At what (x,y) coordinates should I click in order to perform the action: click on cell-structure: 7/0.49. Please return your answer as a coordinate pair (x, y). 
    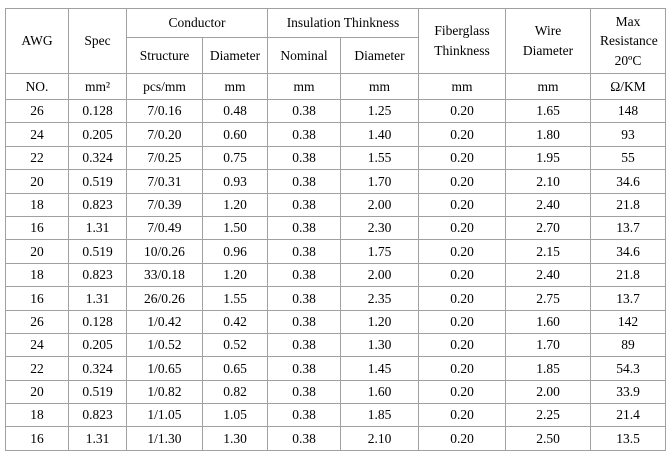
    Looking at the image, I should click on (164, 228).